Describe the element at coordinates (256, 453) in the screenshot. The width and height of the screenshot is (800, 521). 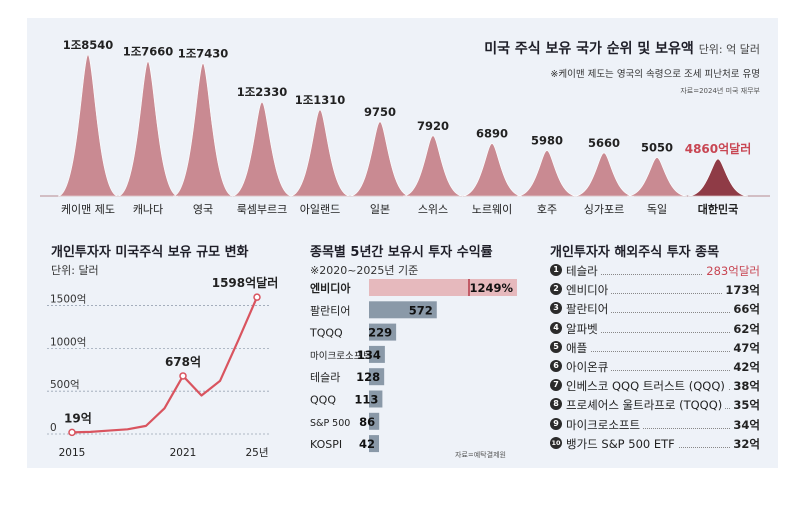
I see `x-tick-label: 25년` at that location.